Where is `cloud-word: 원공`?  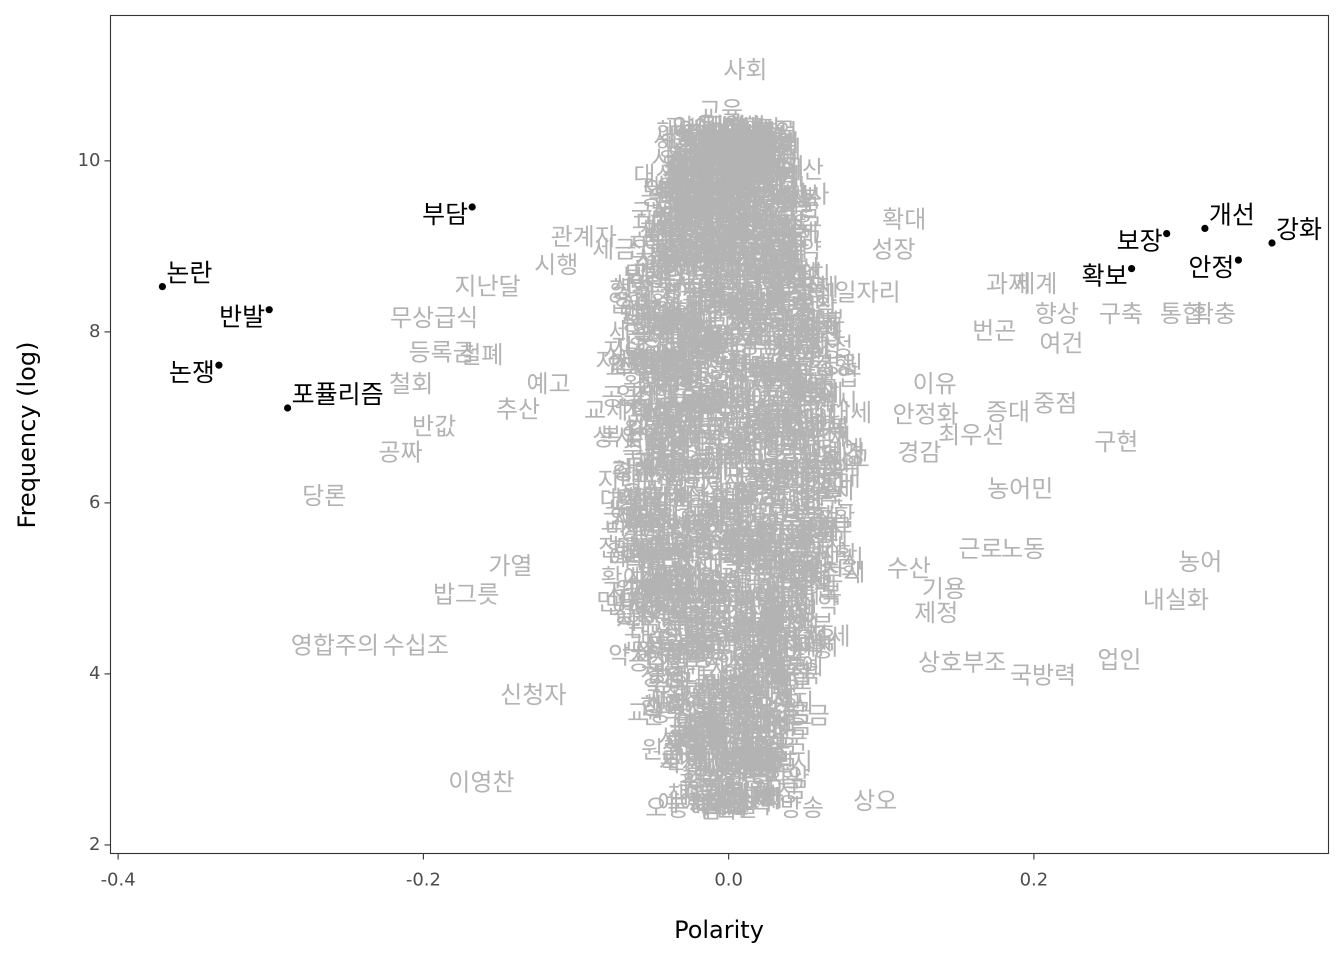
cloud-word: 원공 is located at coordinates (749, 440).